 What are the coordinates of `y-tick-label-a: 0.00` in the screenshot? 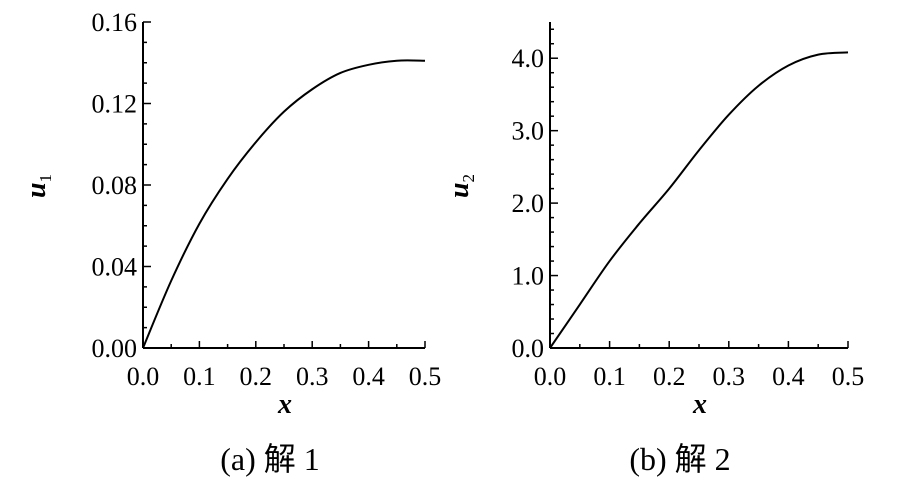 It's located at (115, 348).